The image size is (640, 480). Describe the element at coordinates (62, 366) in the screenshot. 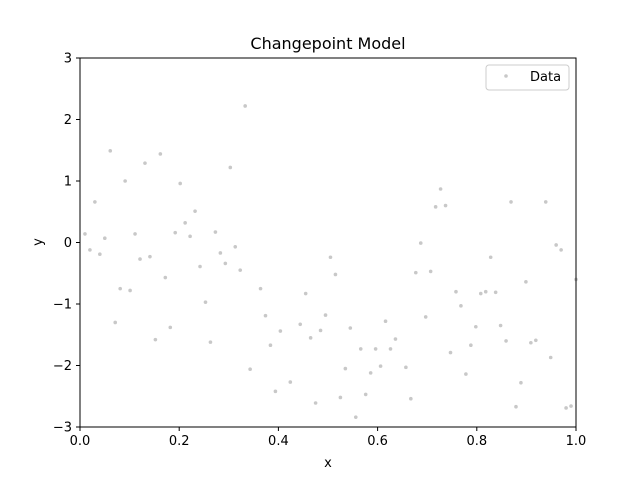

I see `y-tick-label: −2` at that location.